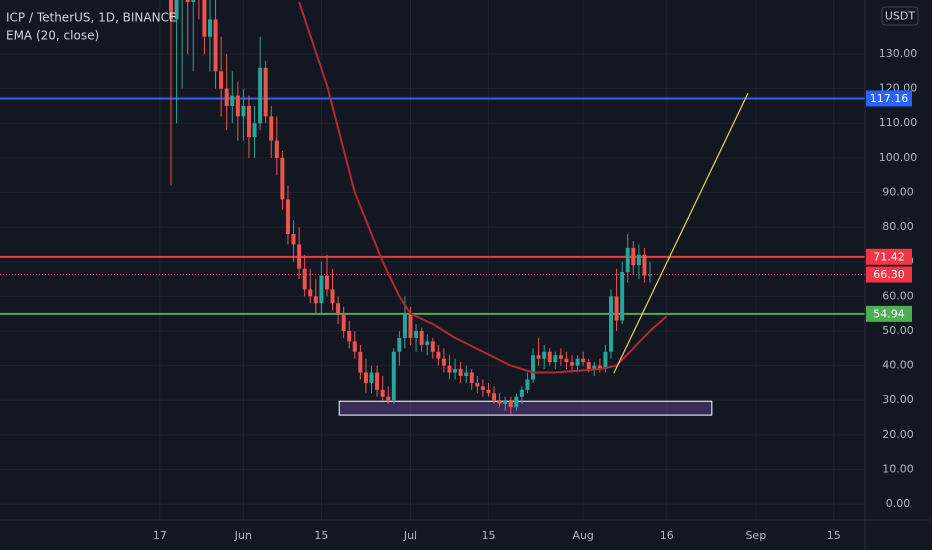  What do you see at coordinates (52, 36) in the screenshot?
I see `indicator-label: EMA (20, close)` at bounding box center [52, 36].